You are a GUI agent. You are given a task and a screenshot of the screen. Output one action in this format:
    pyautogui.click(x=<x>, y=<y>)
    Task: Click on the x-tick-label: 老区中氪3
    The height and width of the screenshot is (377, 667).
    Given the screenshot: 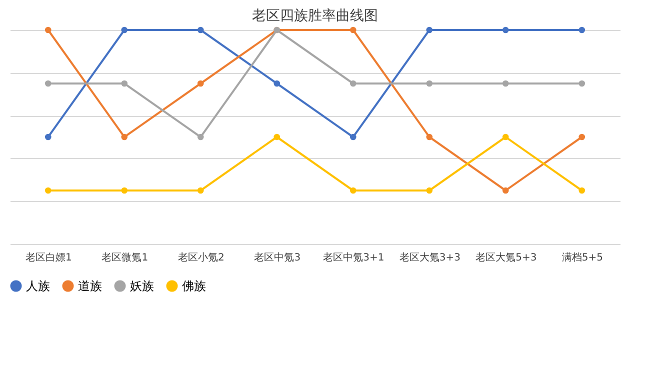 What is the action you would take?
    pyautogui.click(x=277, y=258)
    